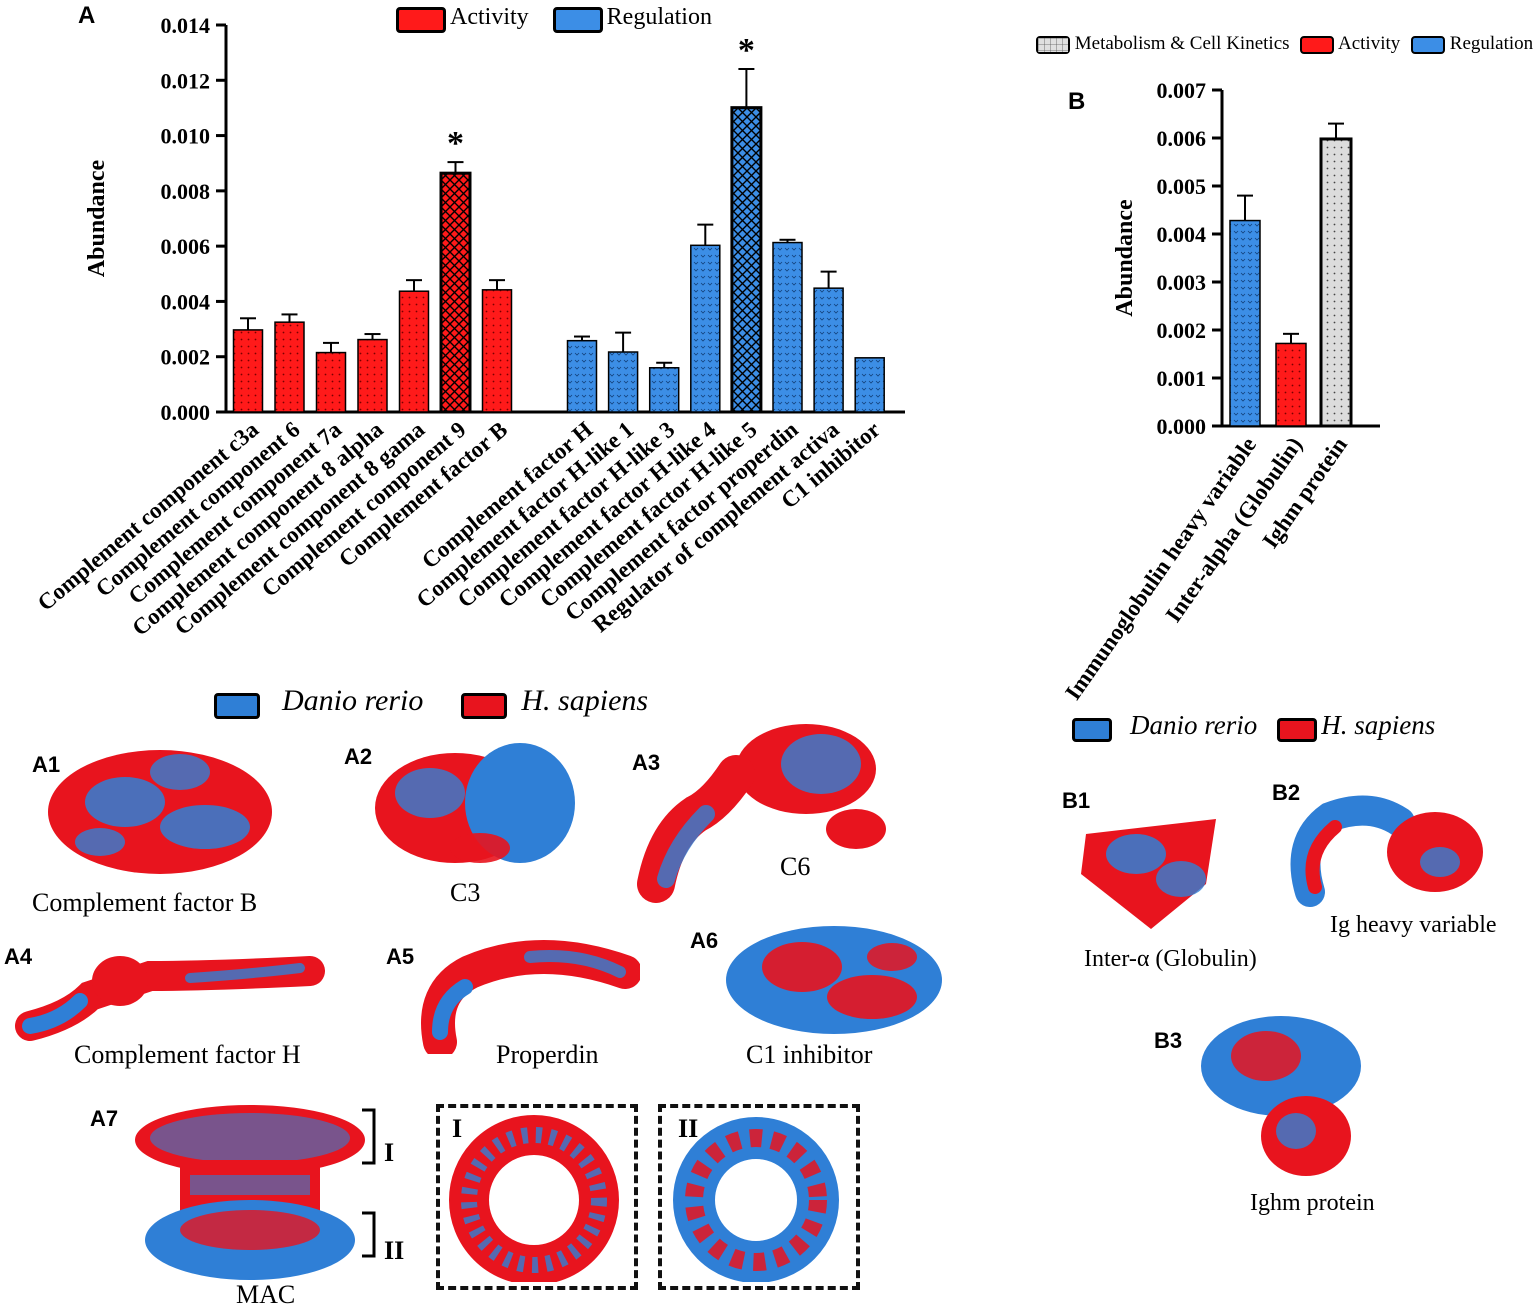  Describe the element at coordinates (170, 998) in the screenshot. I see `protein-structure-complement-factor-h` at that location.